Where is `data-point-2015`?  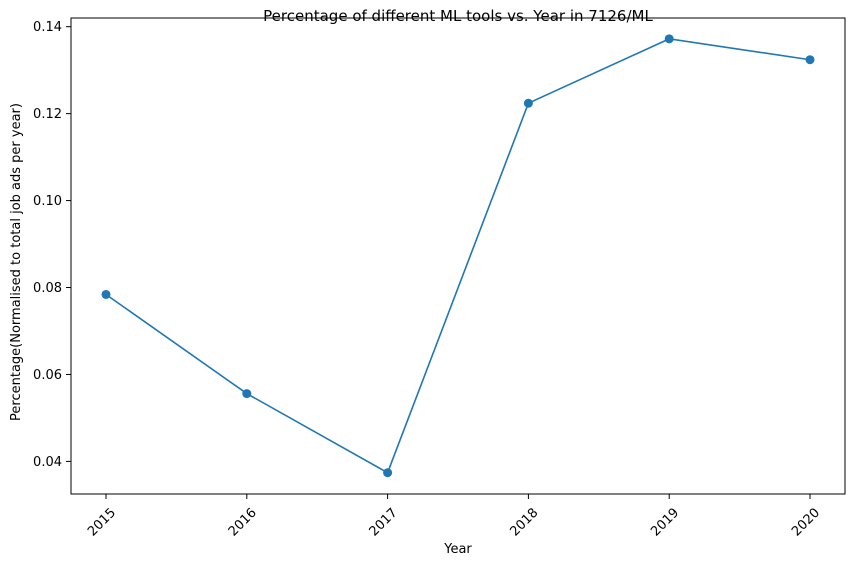 data-point-2015 is located at coordinates (106, 294).